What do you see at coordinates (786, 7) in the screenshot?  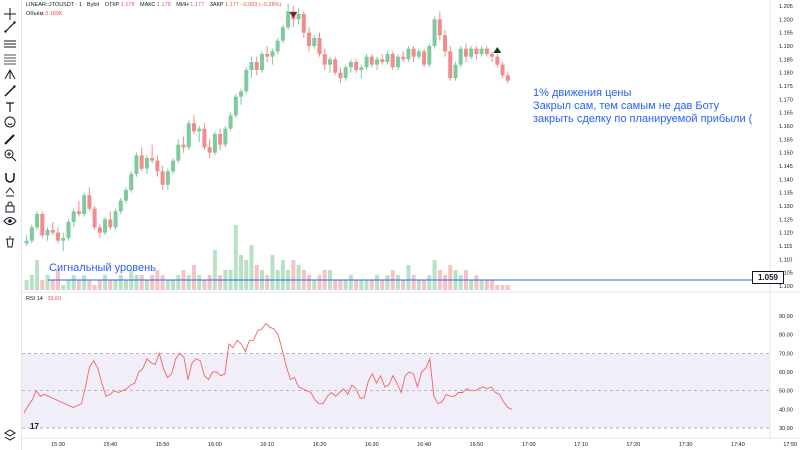 I see `price-tick-label: 1.205` at bounding box center [786, 7].